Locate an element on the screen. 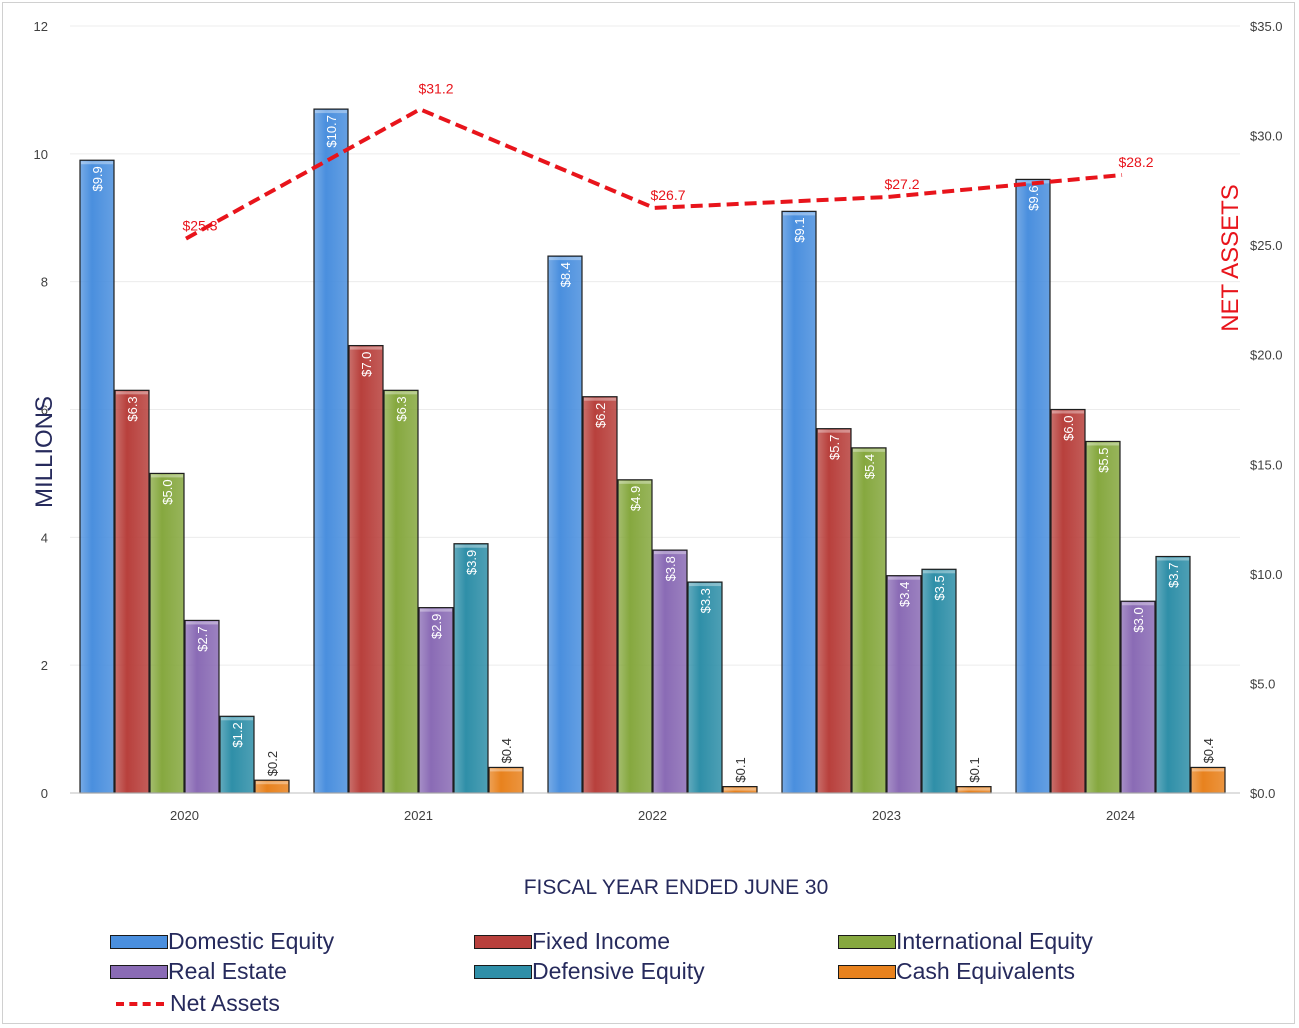 The height and width of the screenshot is (1028, 1299). legend-label: Domestic Equity is located at coordinates (251, 941).